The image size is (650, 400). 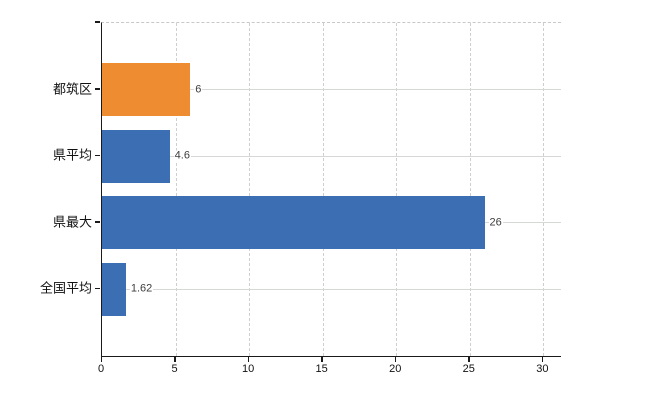 I want to click on x-axis-label-30: 30, so click(x=542, y=369).